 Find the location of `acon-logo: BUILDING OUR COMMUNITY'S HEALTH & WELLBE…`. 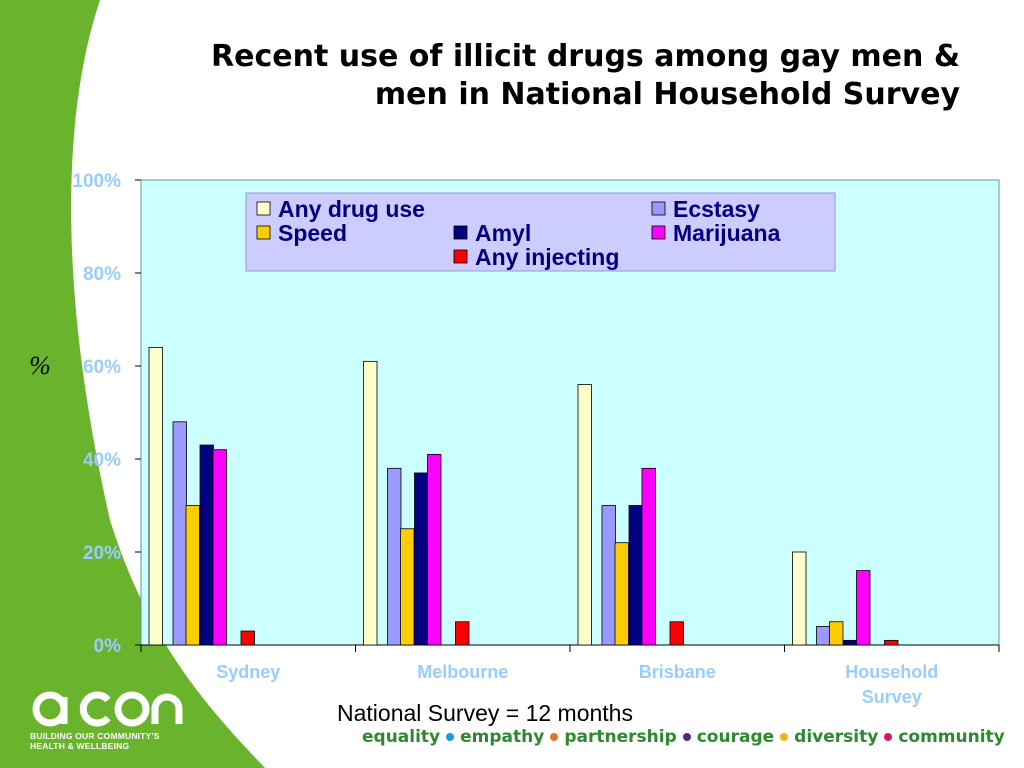

acon-logo: BUILDING OUR COMMUNITY'S HEALTH & WELLBE… is located at coordinates (110, 723).